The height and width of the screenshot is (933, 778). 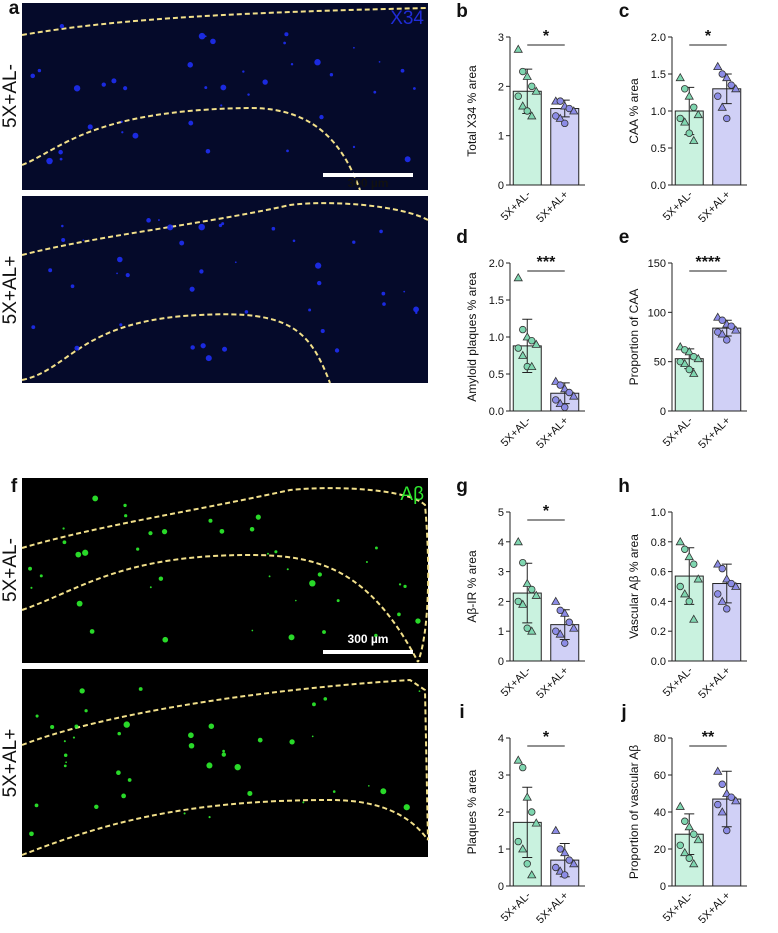 I want to click on y-tick-label: 40, so click(x=660, y=813).